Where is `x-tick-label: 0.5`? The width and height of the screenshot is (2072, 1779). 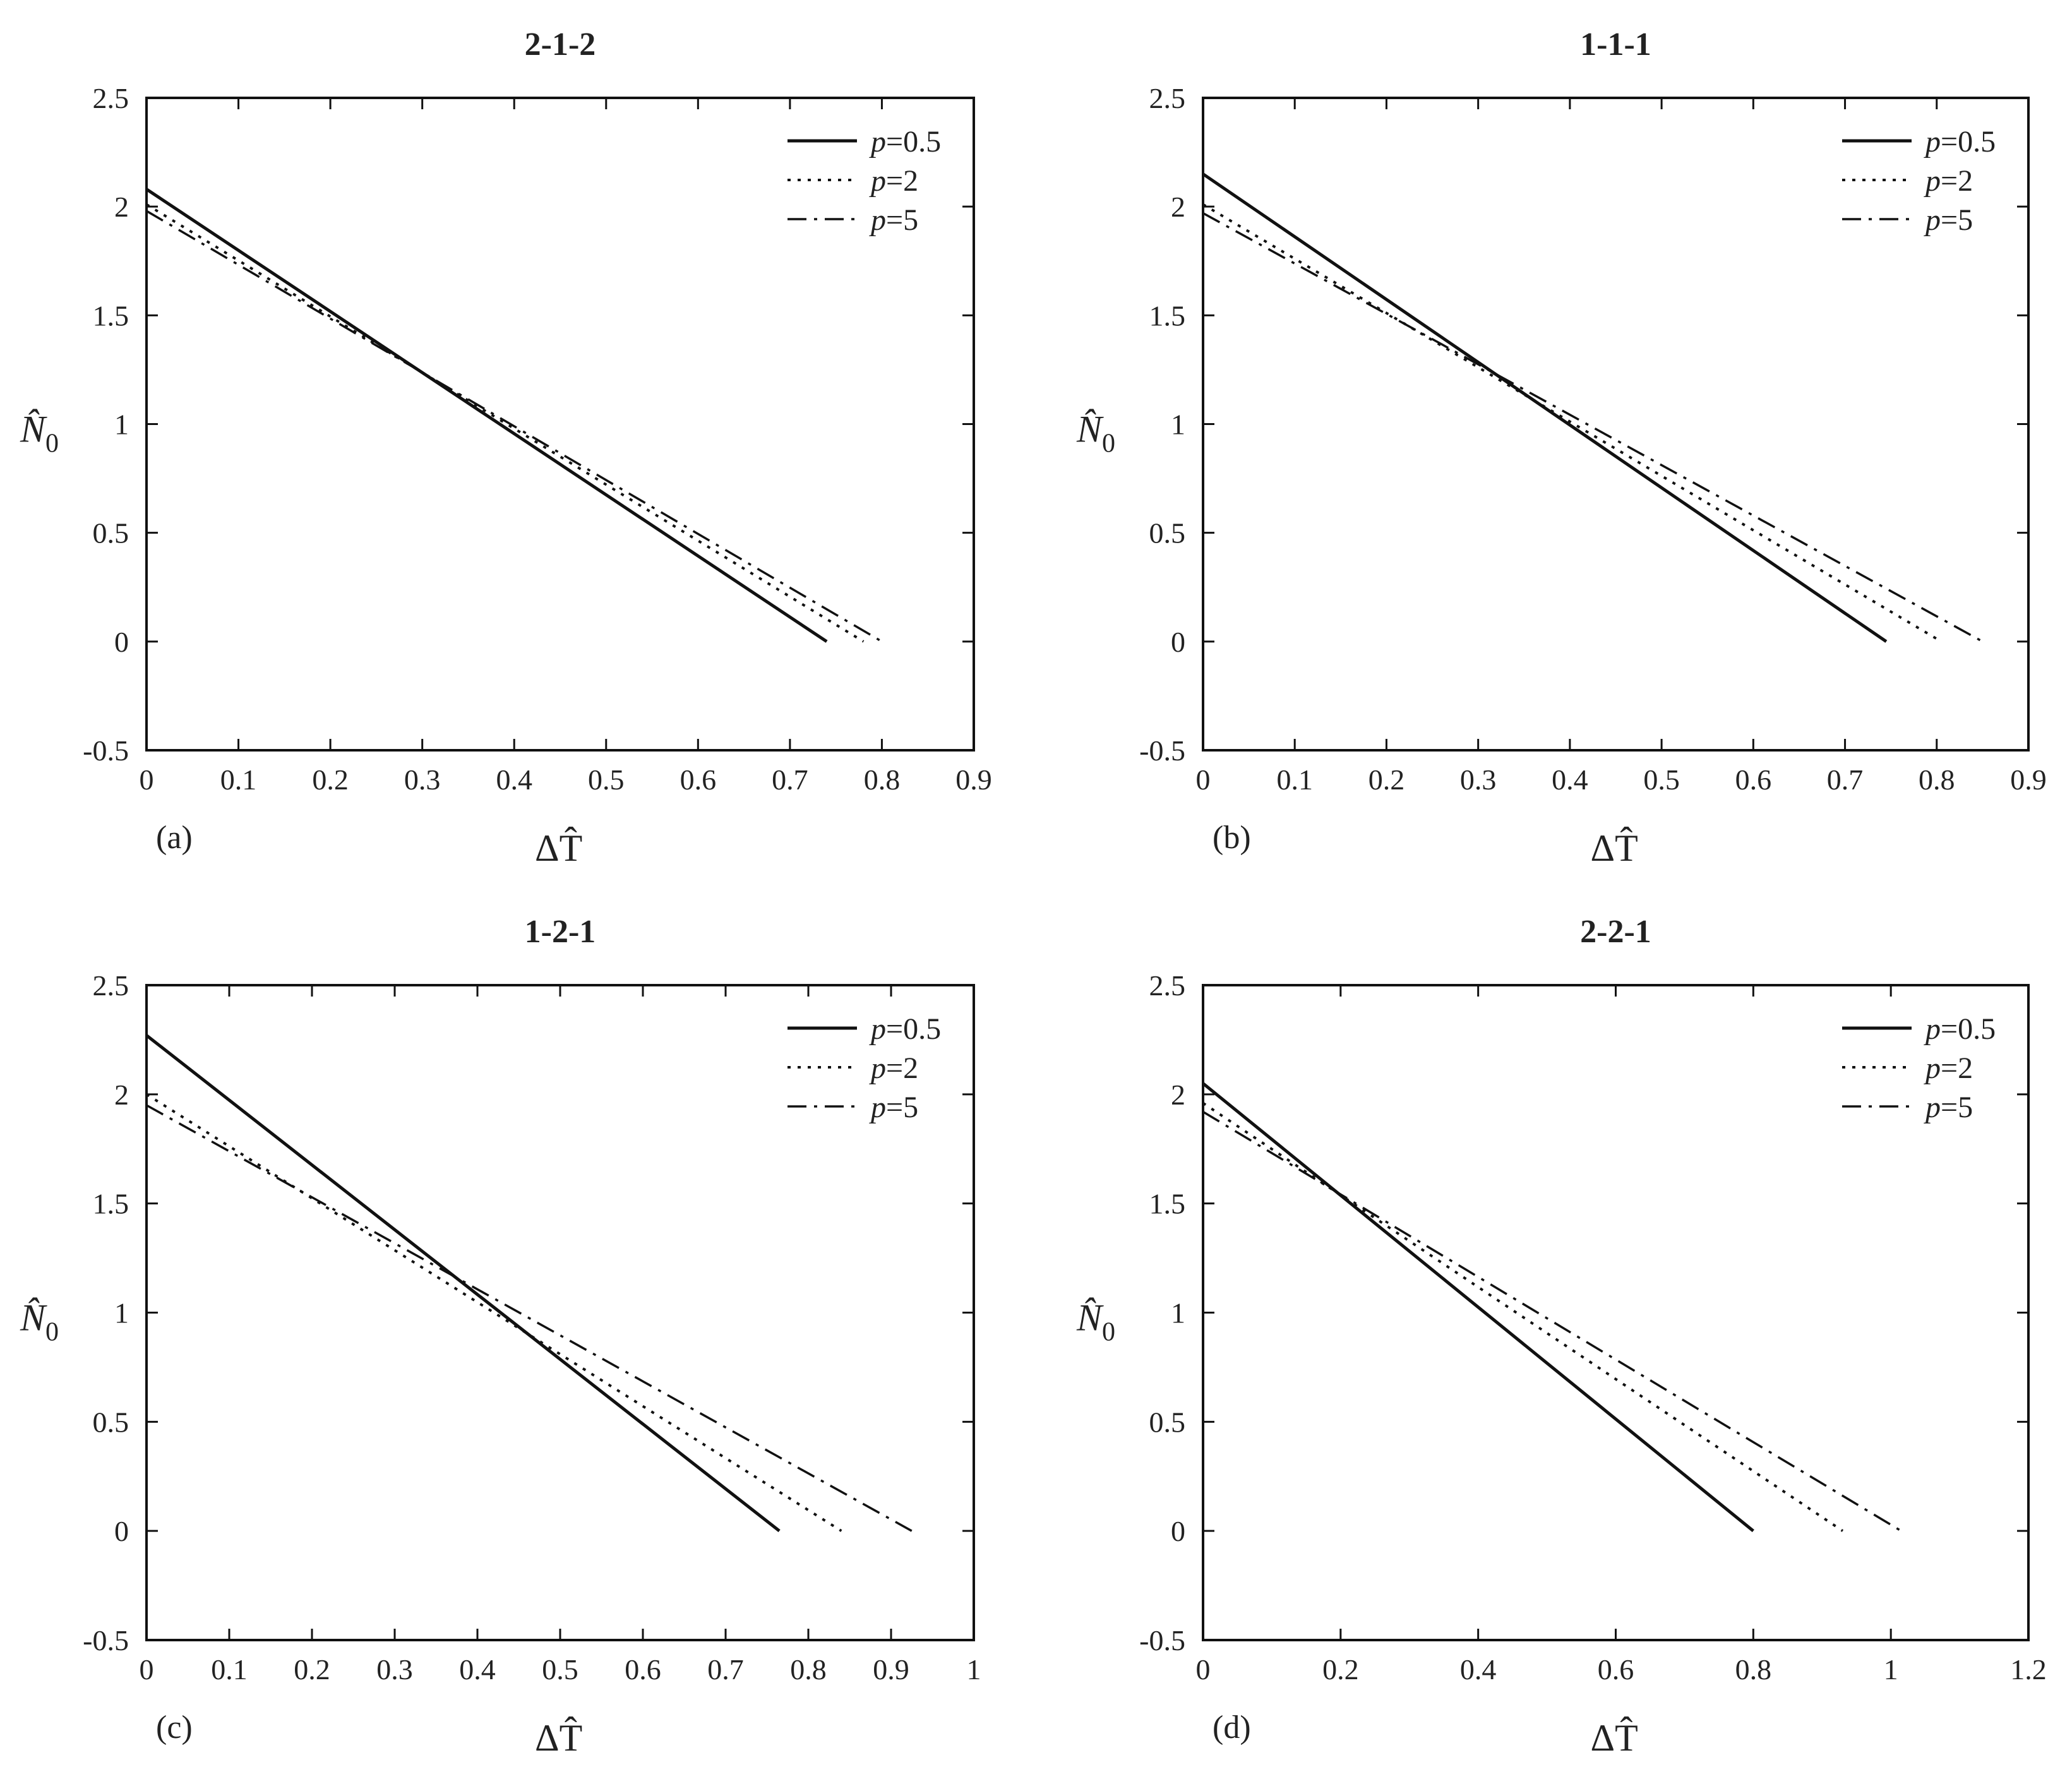
x-tick-label: 0.5 is located at coordinates (606, 780).